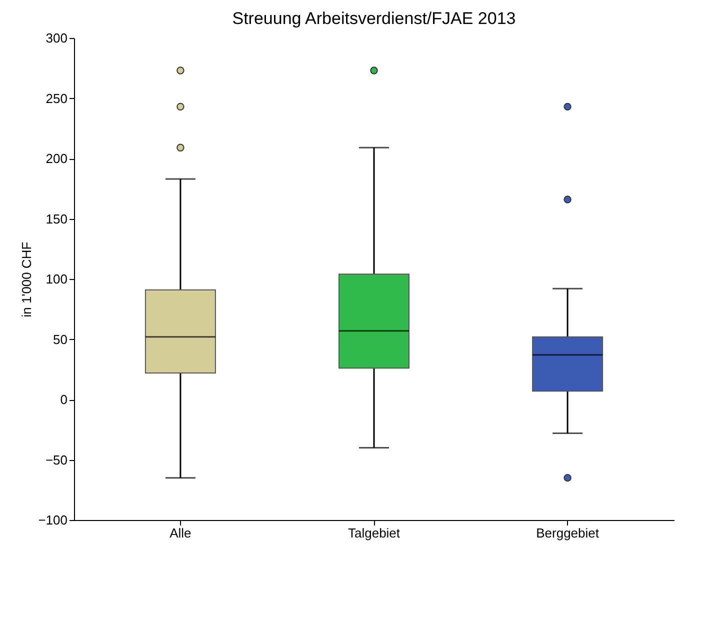  Describe the element at coordinates (53, 520) in the screenshot. I see `y-tick-label: −100` at that location.